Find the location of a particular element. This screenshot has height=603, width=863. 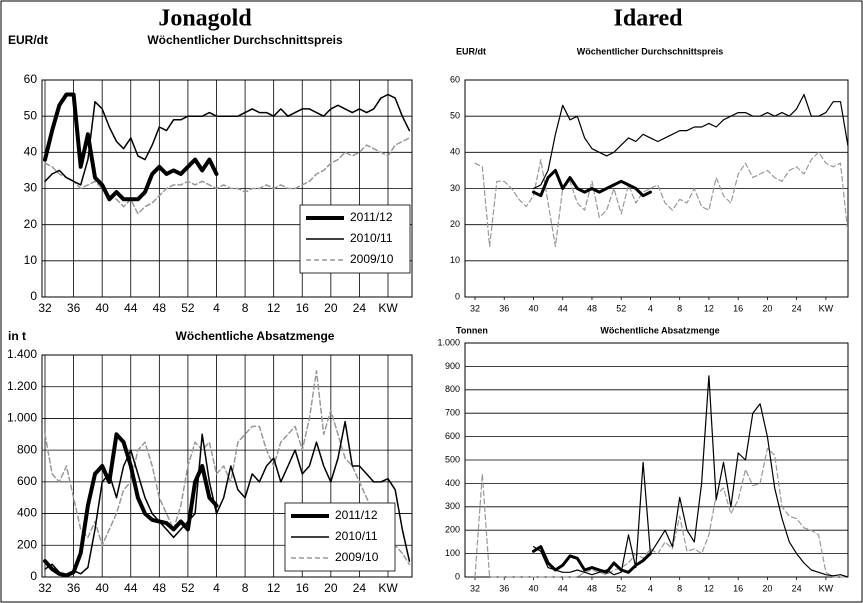

y-tick-label: 10 is located at coordinates (455, 260).